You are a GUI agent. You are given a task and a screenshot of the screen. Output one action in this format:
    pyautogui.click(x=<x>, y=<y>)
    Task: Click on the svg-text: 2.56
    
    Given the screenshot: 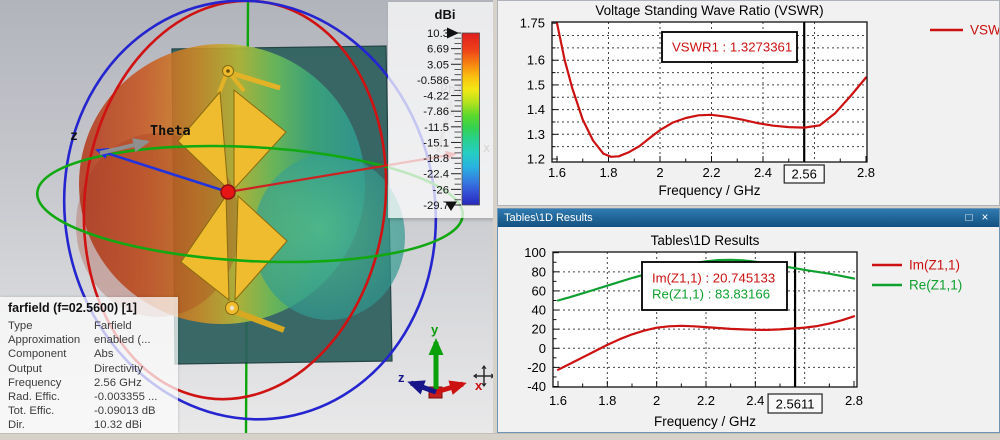 What is the action you would take?
    pyautogui.click(x=804, y=174)
    